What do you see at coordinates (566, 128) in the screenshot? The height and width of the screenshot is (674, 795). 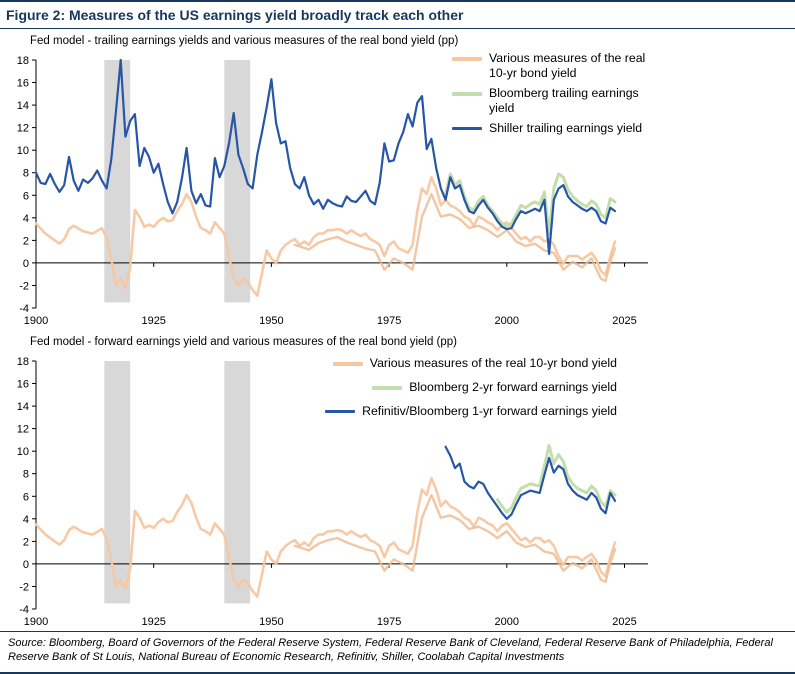 I see `legend-label: Shiller trailing earnings yield` at bounding box center [566, 128].